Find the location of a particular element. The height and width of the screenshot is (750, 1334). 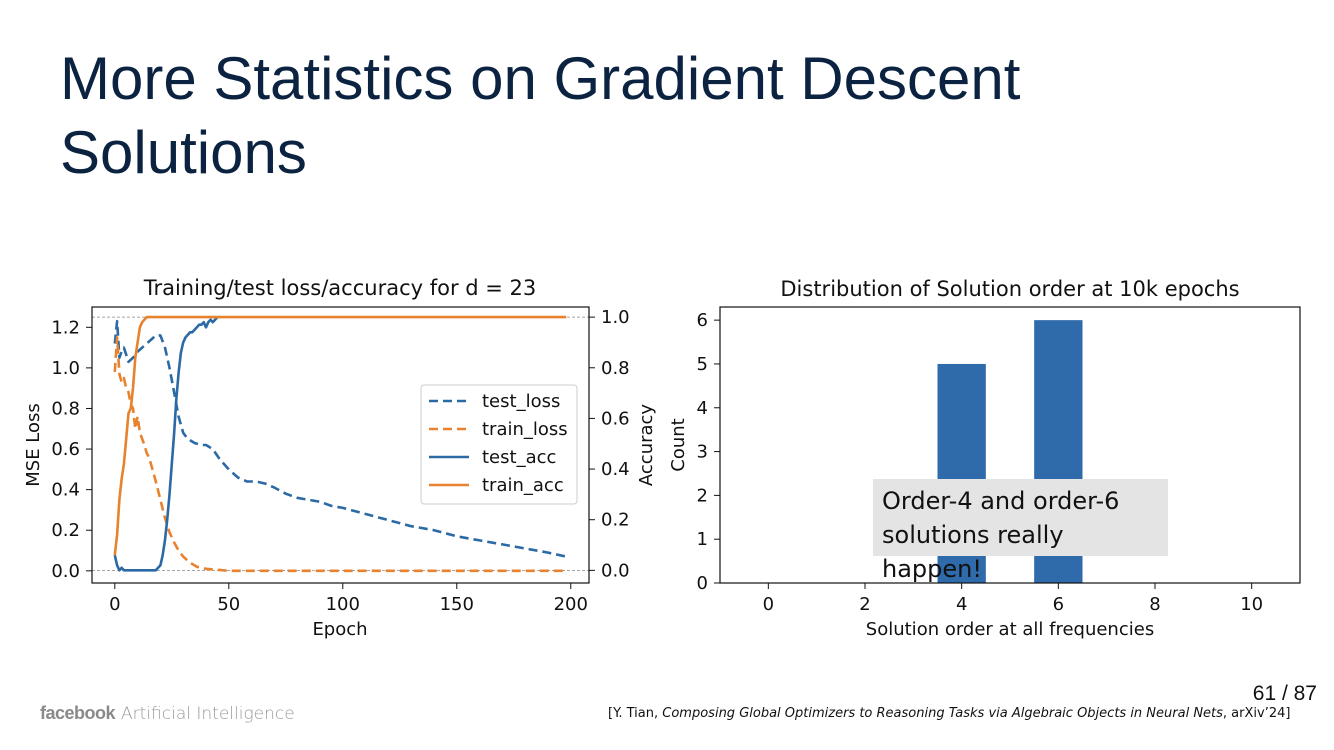

chart1-ytick-label: 1.2 is located at coordinates (65, 327).